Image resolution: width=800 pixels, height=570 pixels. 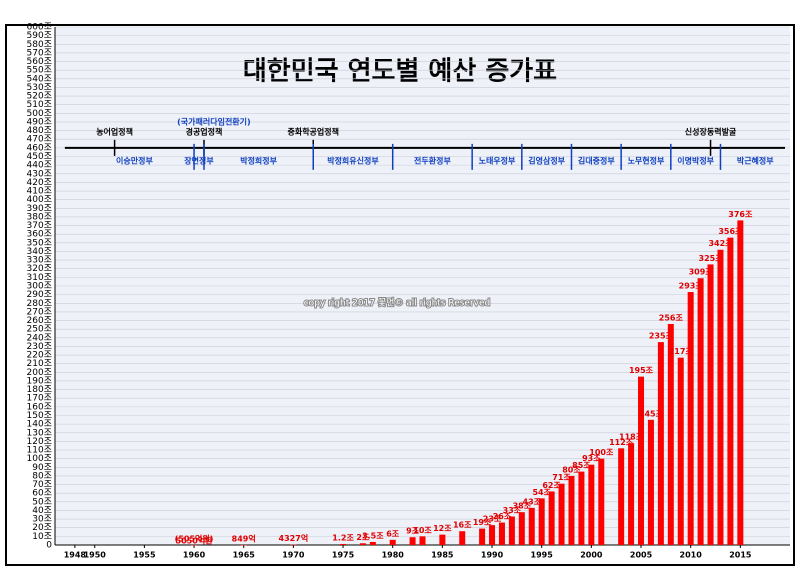 What do you see at coordinates (39, 243) in the screenshot?
I see `y-tick-label: 350조` at bounding box center [39, 243].